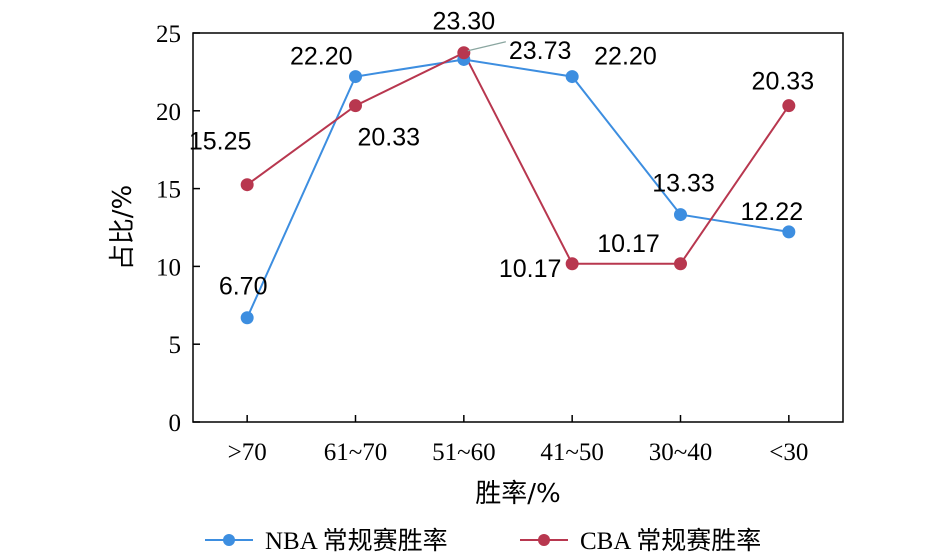 Image resolution: width=945 pixels, height=559 pixels. What do you see at coordinates (464, 452) in the screenshot?
I see `x-tick-label: 51~60` at bounding box center [464, 452].